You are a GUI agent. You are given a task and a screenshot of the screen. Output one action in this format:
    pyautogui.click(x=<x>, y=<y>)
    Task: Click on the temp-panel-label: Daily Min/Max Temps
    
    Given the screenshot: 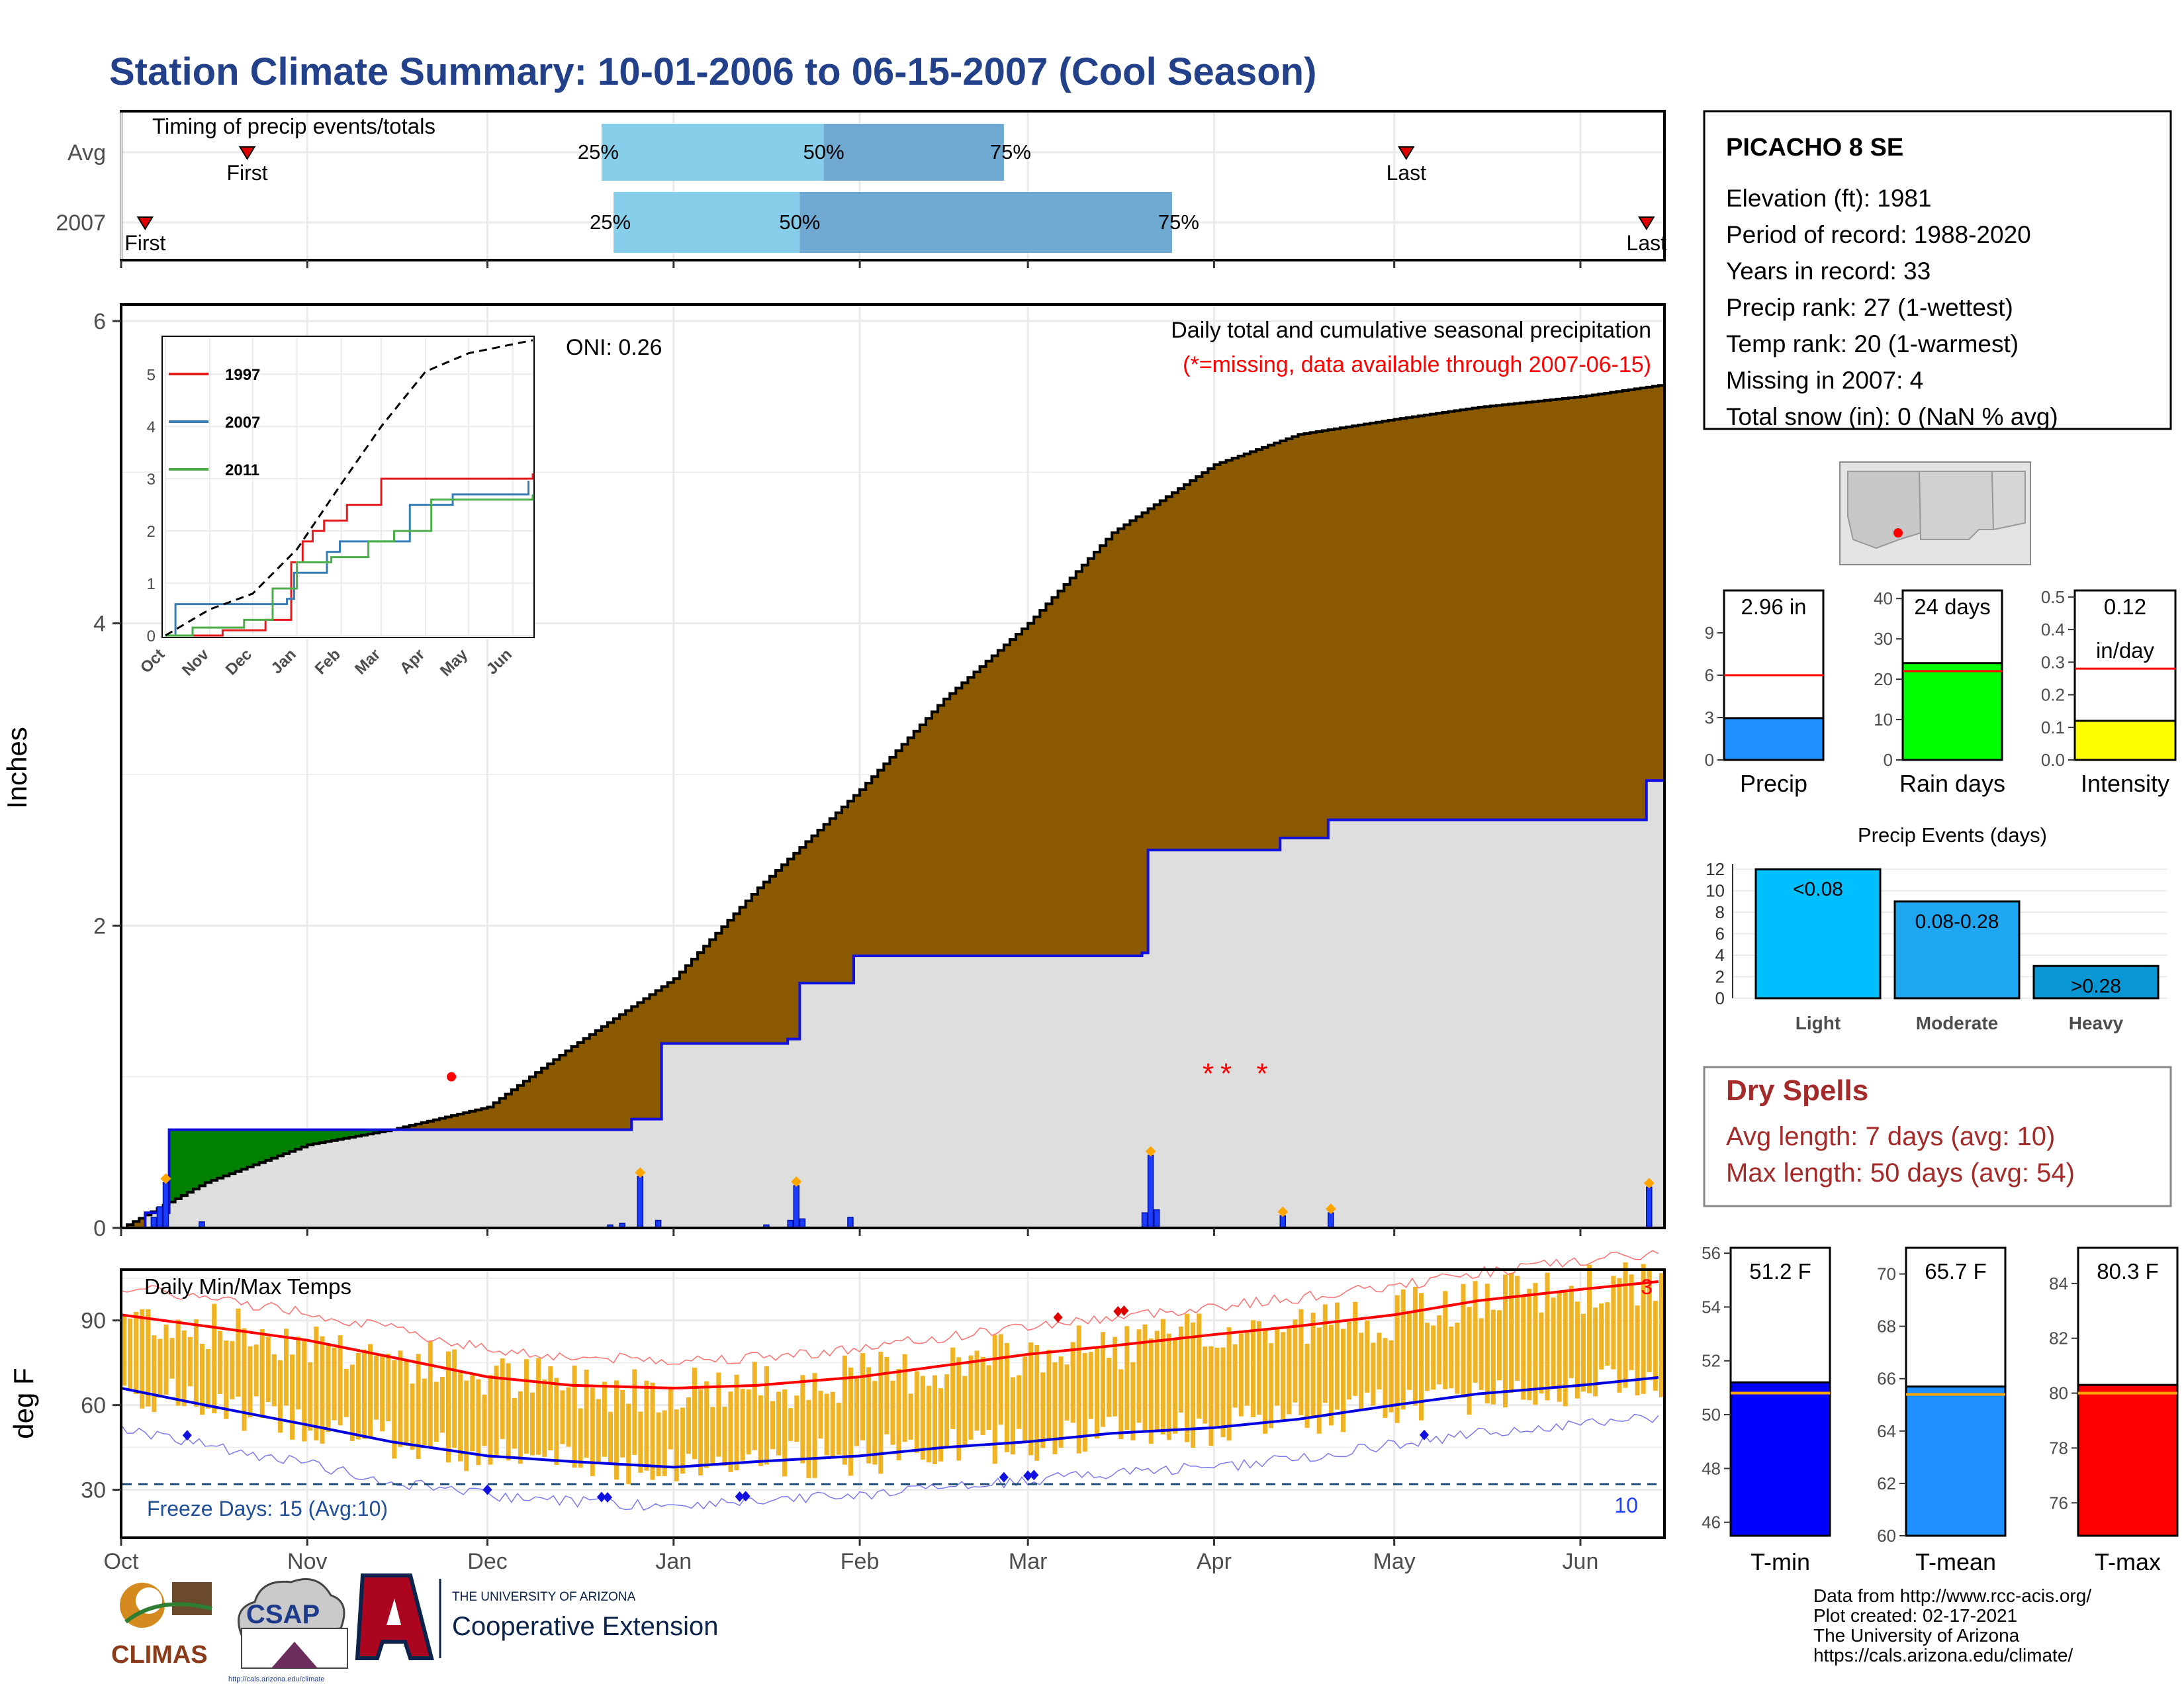 What is the action you would take?
    pyautogui.click(x=247, y=1286)
    